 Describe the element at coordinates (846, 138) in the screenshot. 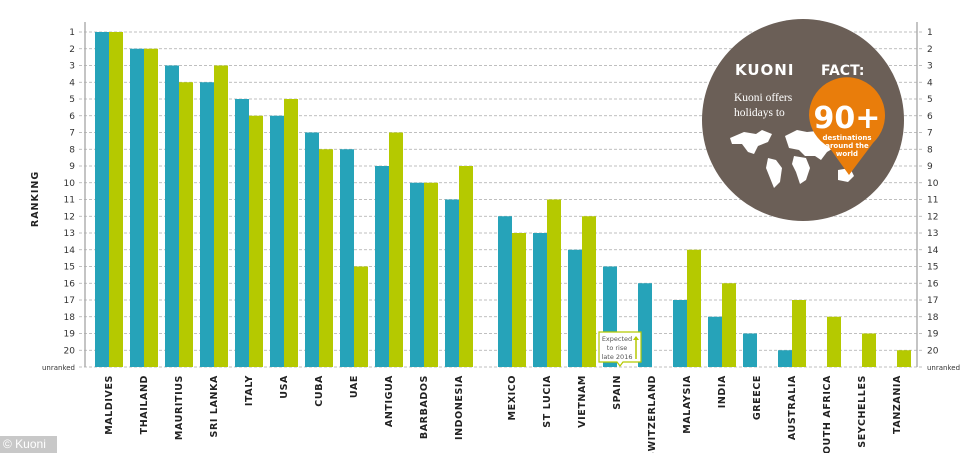

I see `badge-sub1: destinations` at that location.